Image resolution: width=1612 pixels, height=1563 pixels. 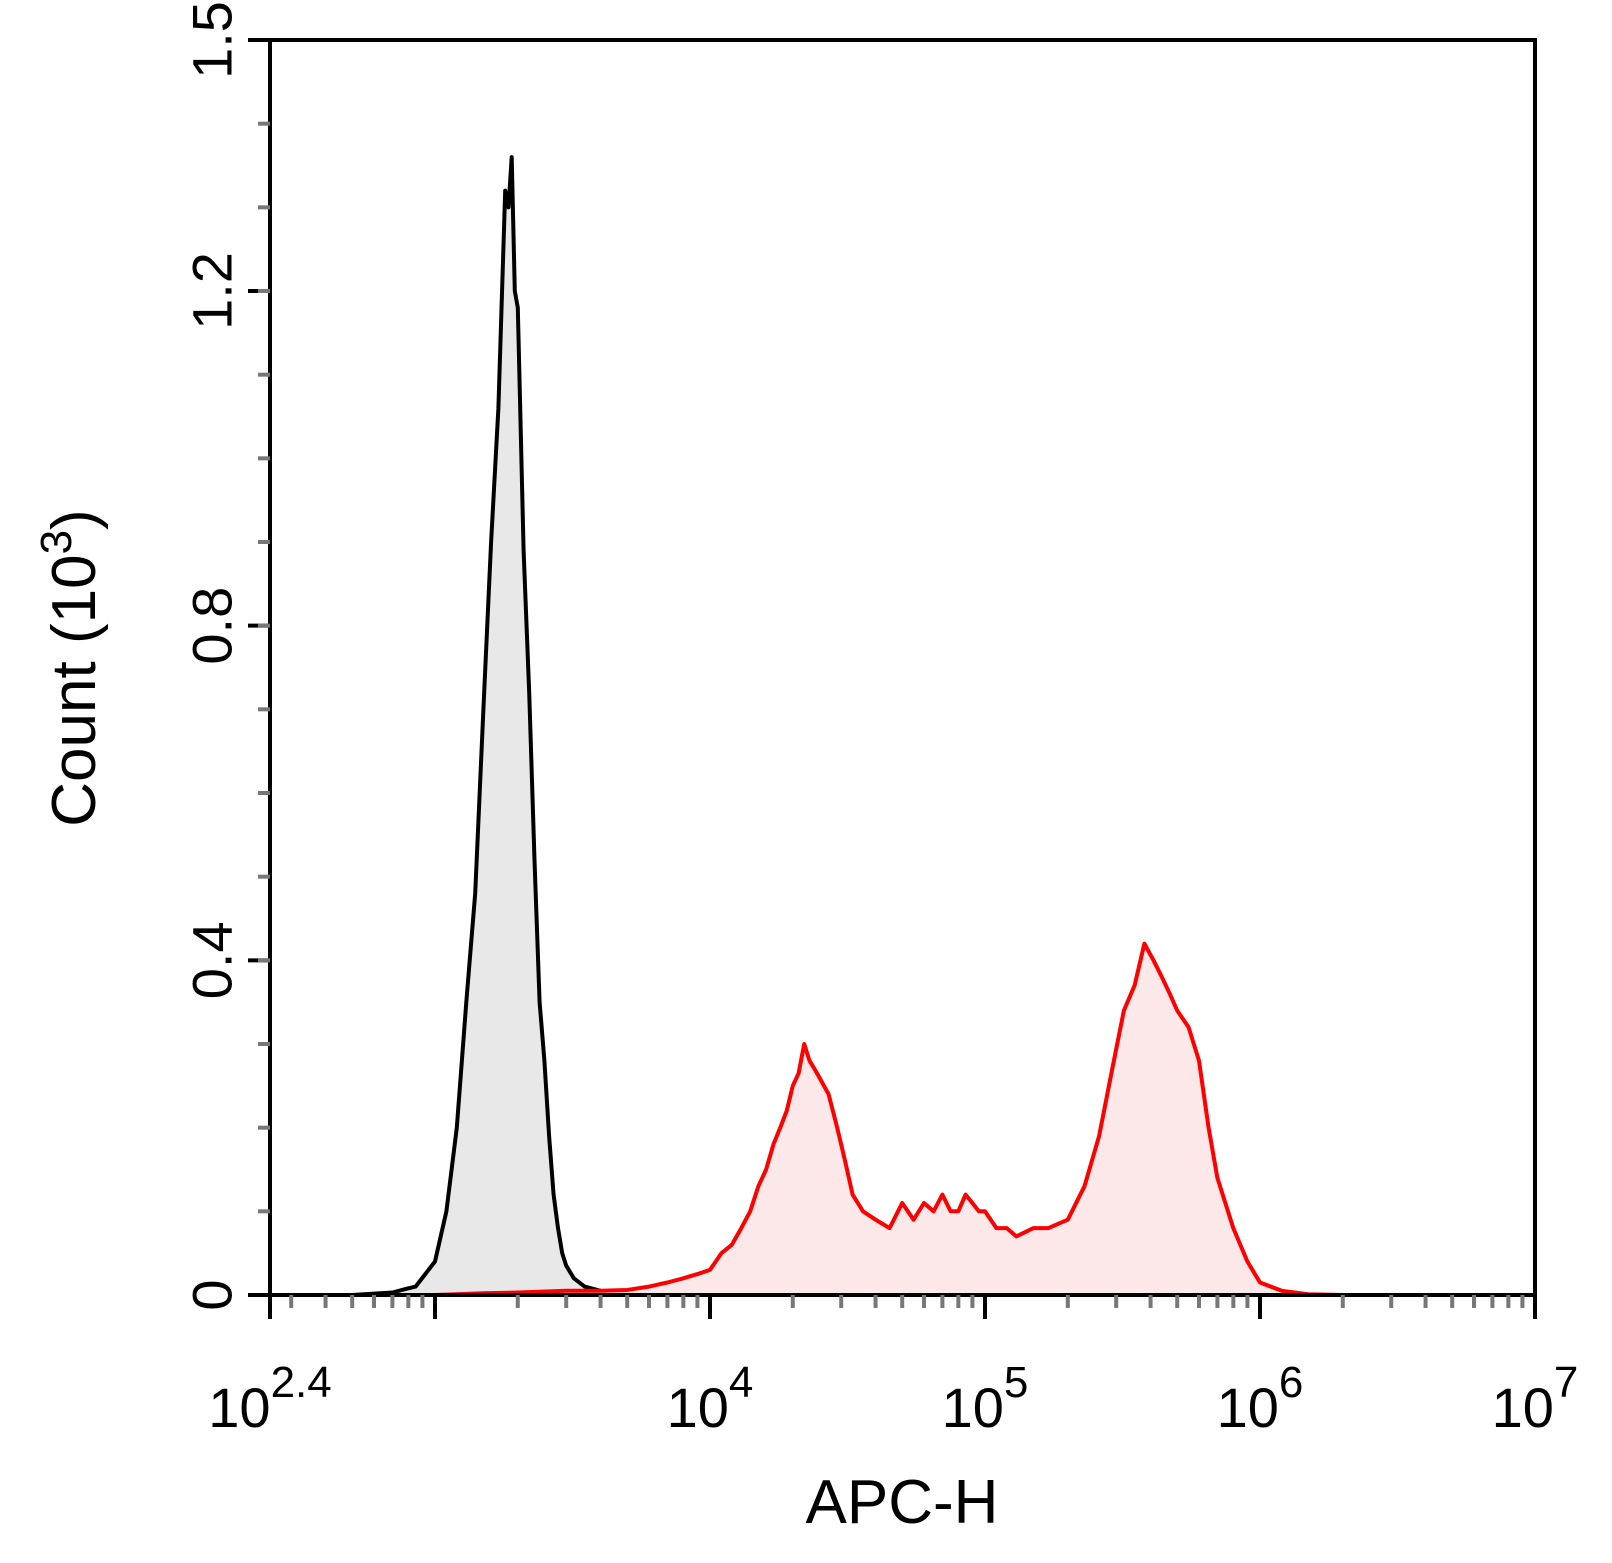 I want to click on y-tick-label-0: 0, so click(x=212, y=1294).